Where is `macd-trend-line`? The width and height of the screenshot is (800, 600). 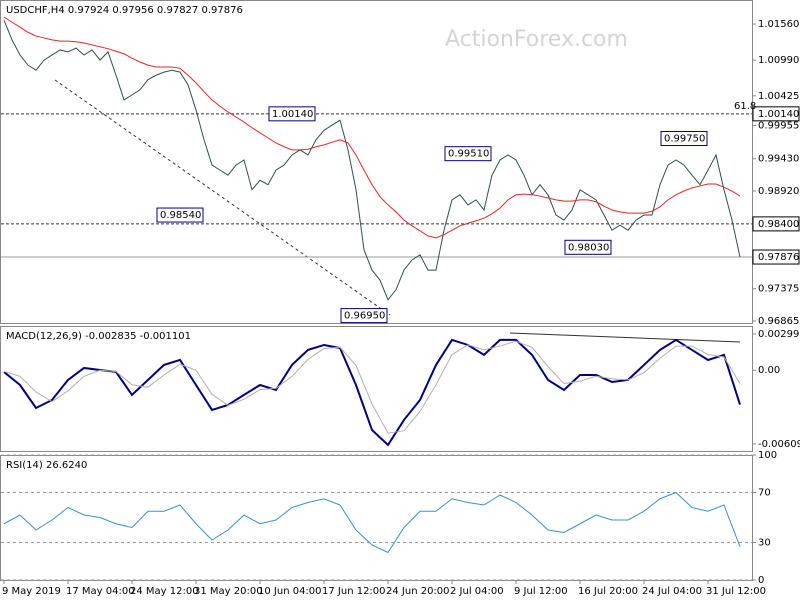
macd-trend-line is located at coordinates (625, 337).